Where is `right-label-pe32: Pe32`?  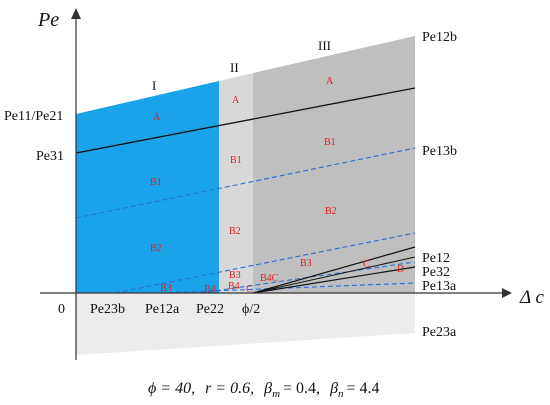
right-label-pe32: Pe32 is located at coordinates (436, 272).